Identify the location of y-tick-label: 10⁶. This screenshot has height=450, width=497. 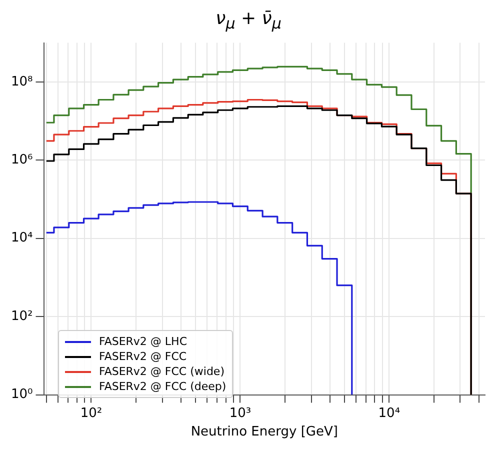
(21, 160).